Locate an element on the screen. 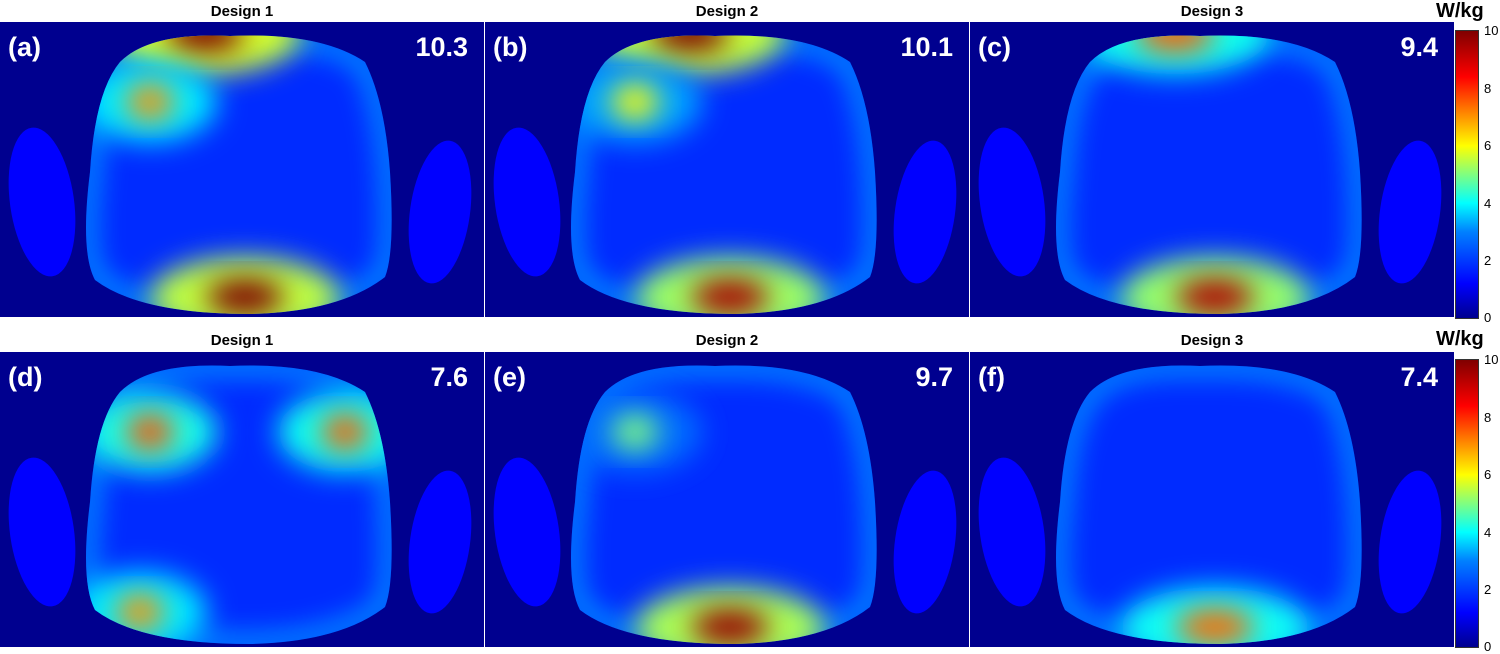  heatmap-panel-a: (a) 10.3 is located at coordinates (242, 169).